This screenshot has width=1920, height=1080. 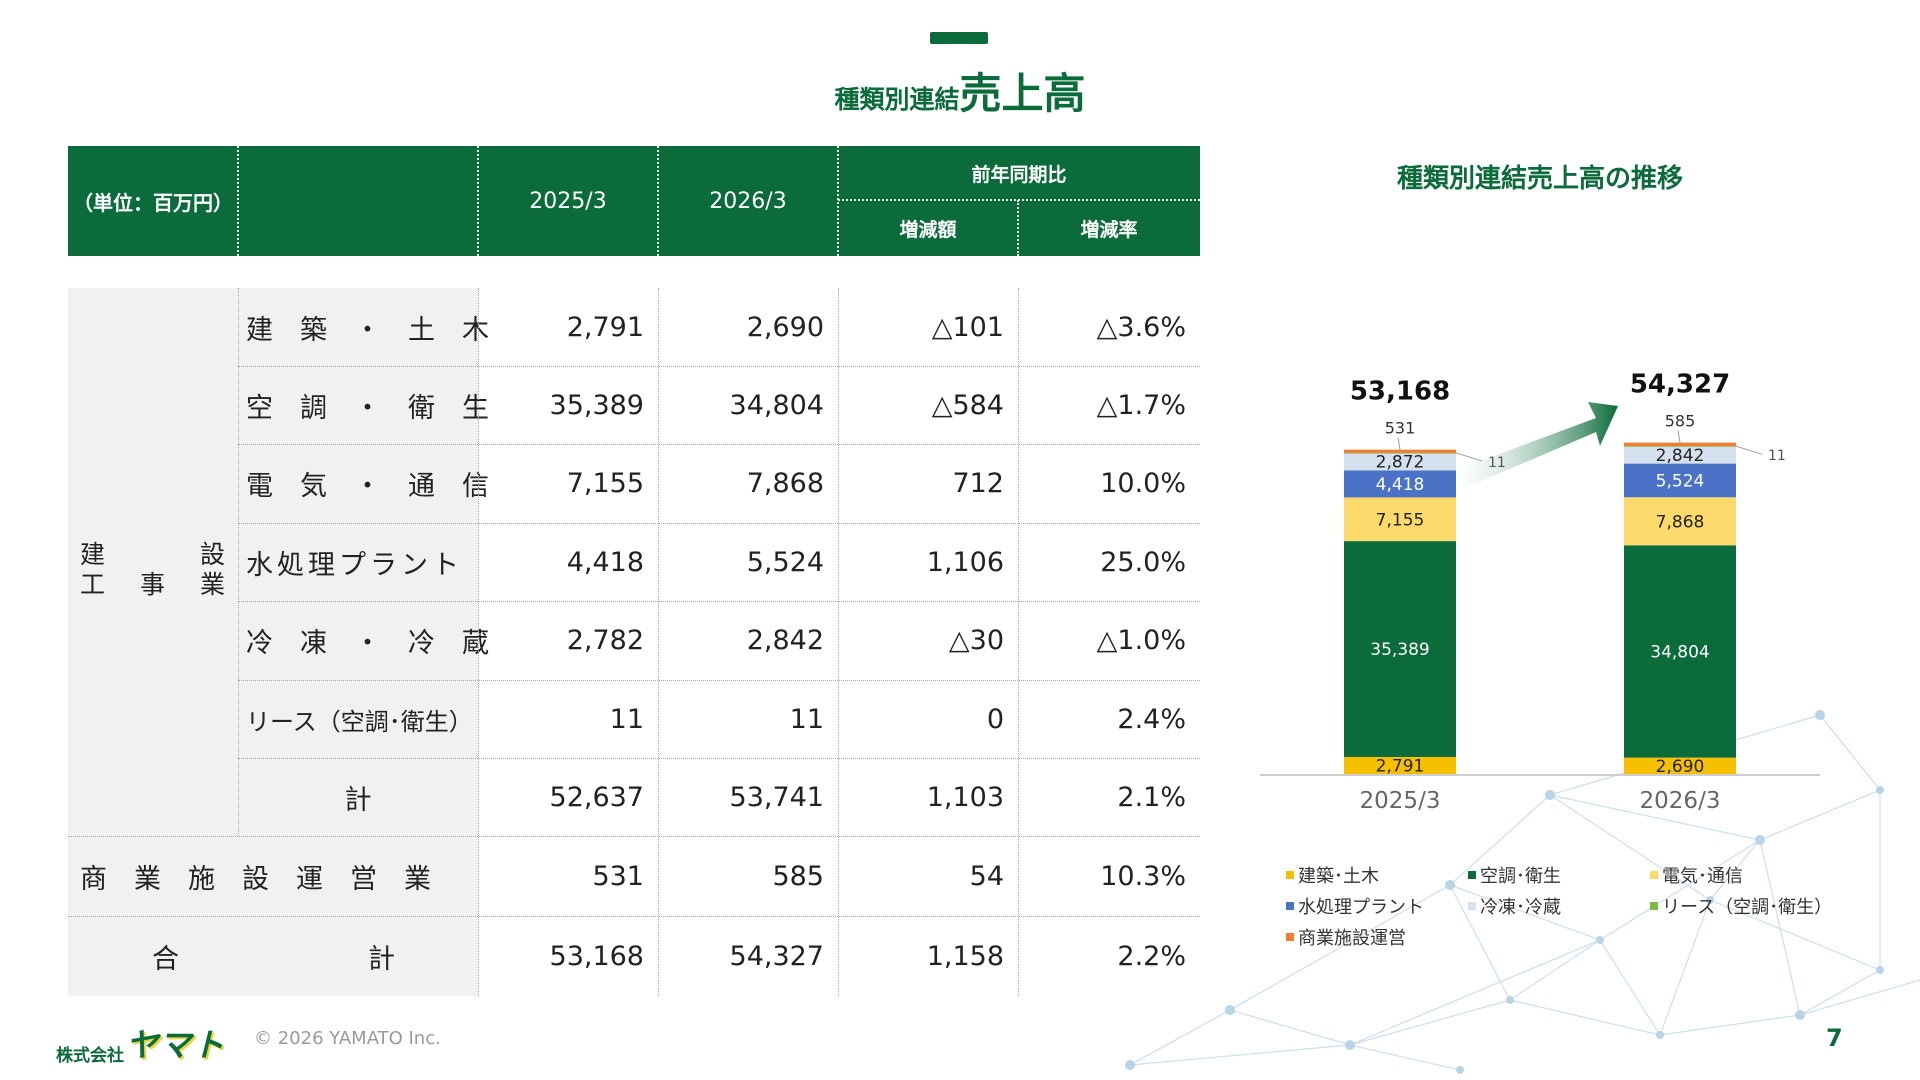 I want to click on company-logo: 株式会社 ヤマト, so click(x=140, y=1043).